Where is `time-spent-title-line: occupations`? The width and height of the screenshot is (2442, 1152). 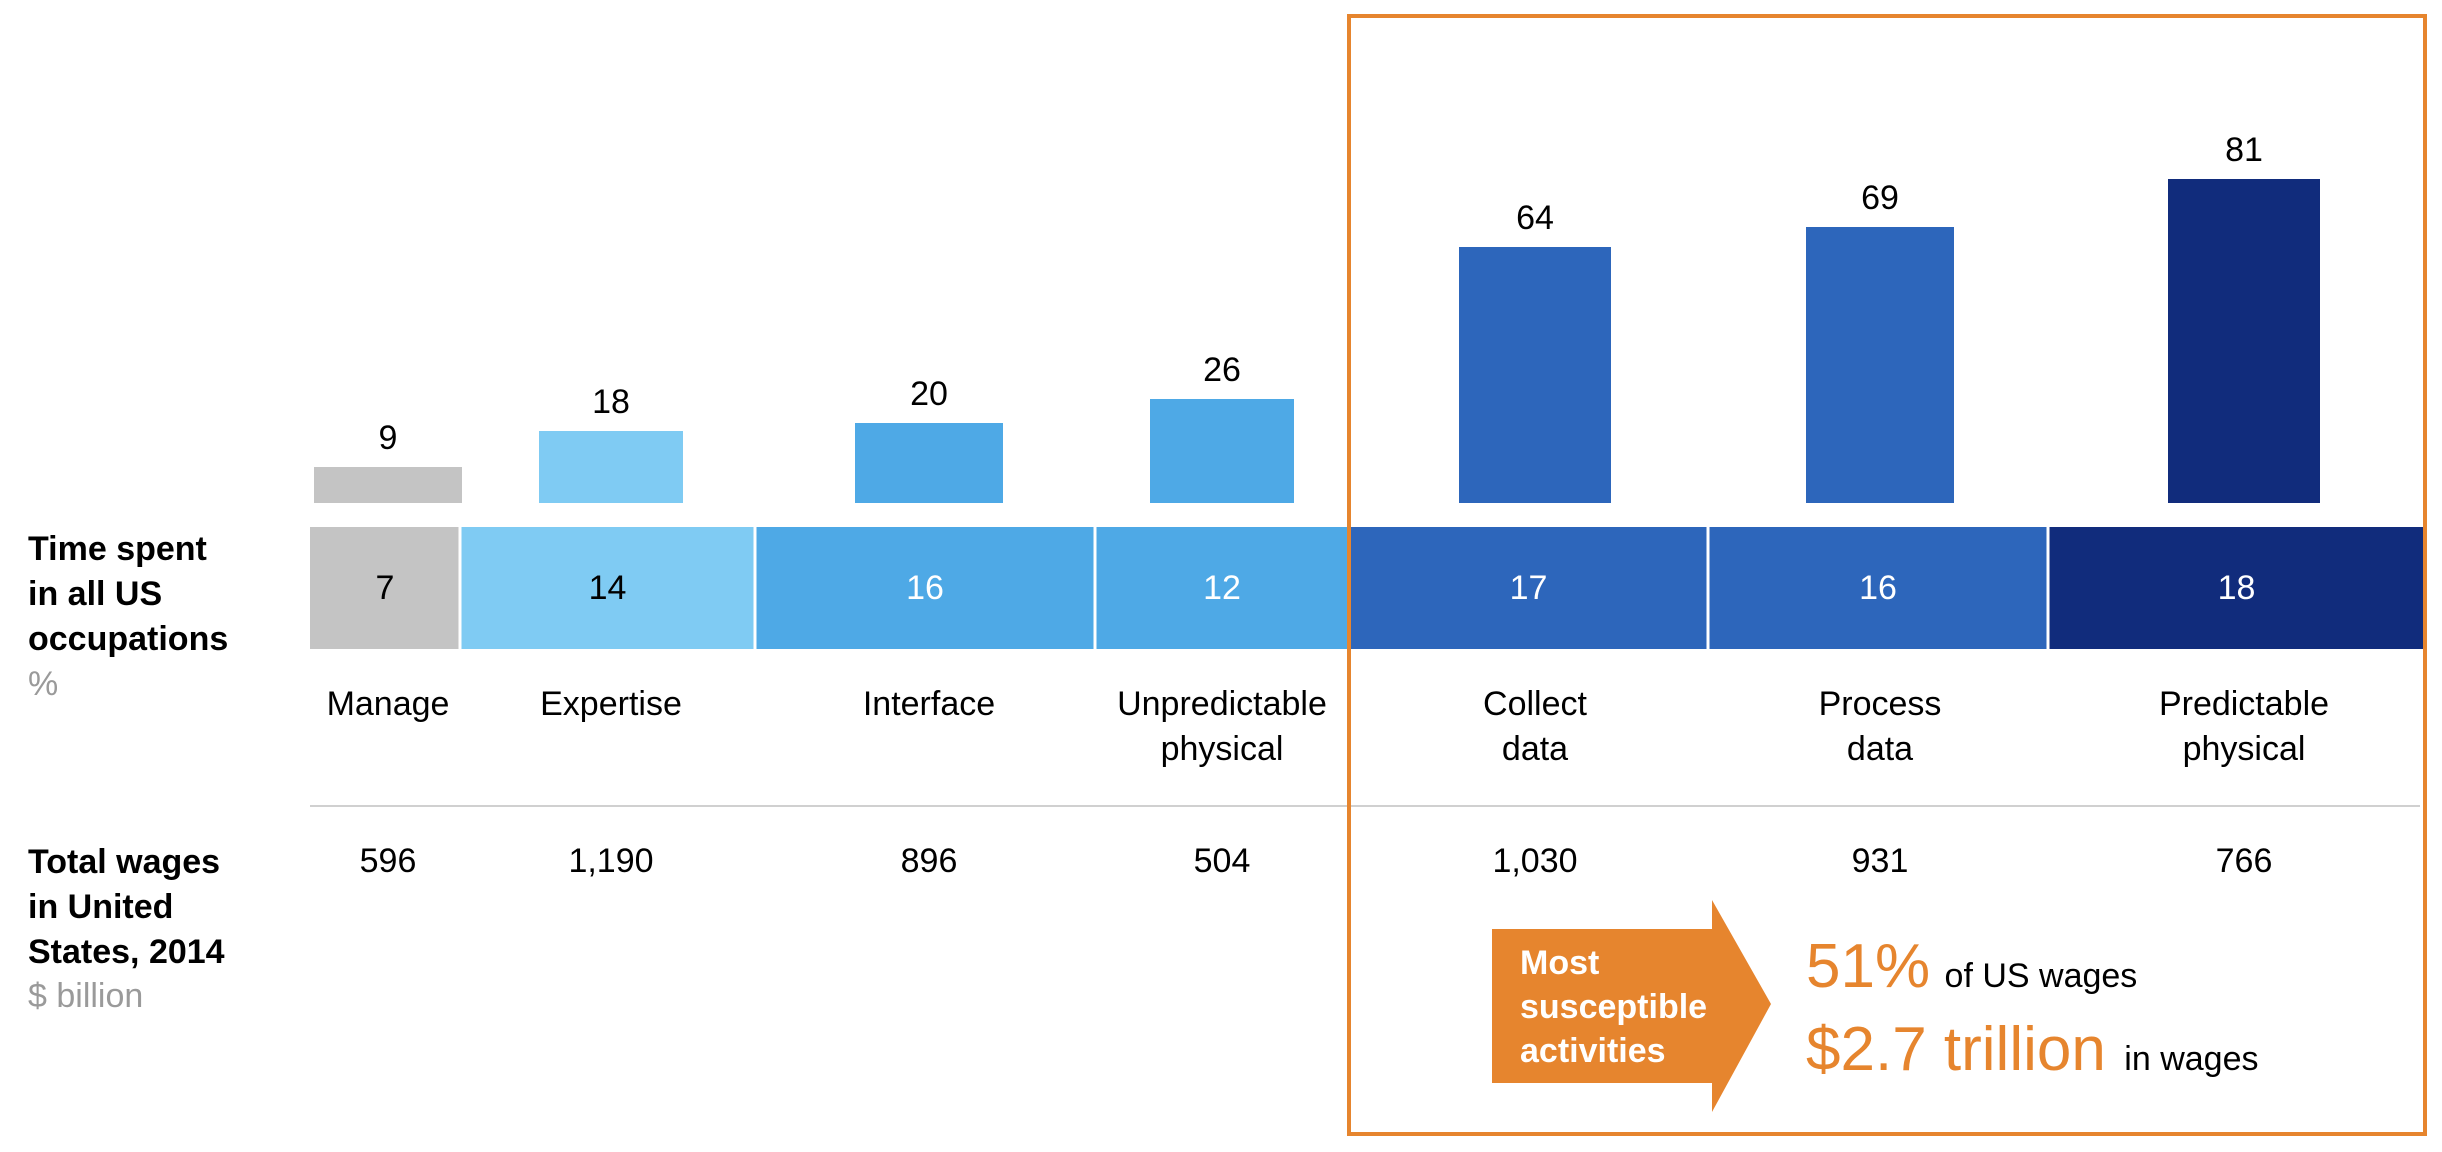
time-spent-title-line: occupations is located at coordinates (128, 639).